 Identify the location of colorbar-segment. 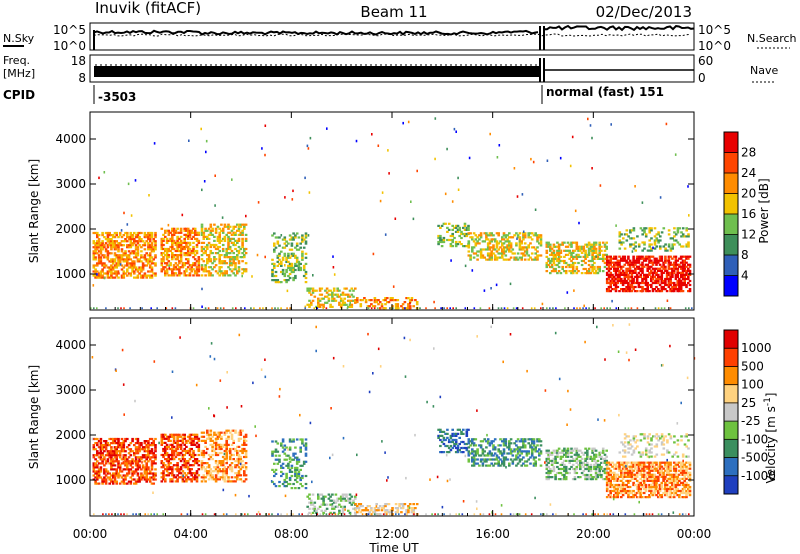
(731, 265).